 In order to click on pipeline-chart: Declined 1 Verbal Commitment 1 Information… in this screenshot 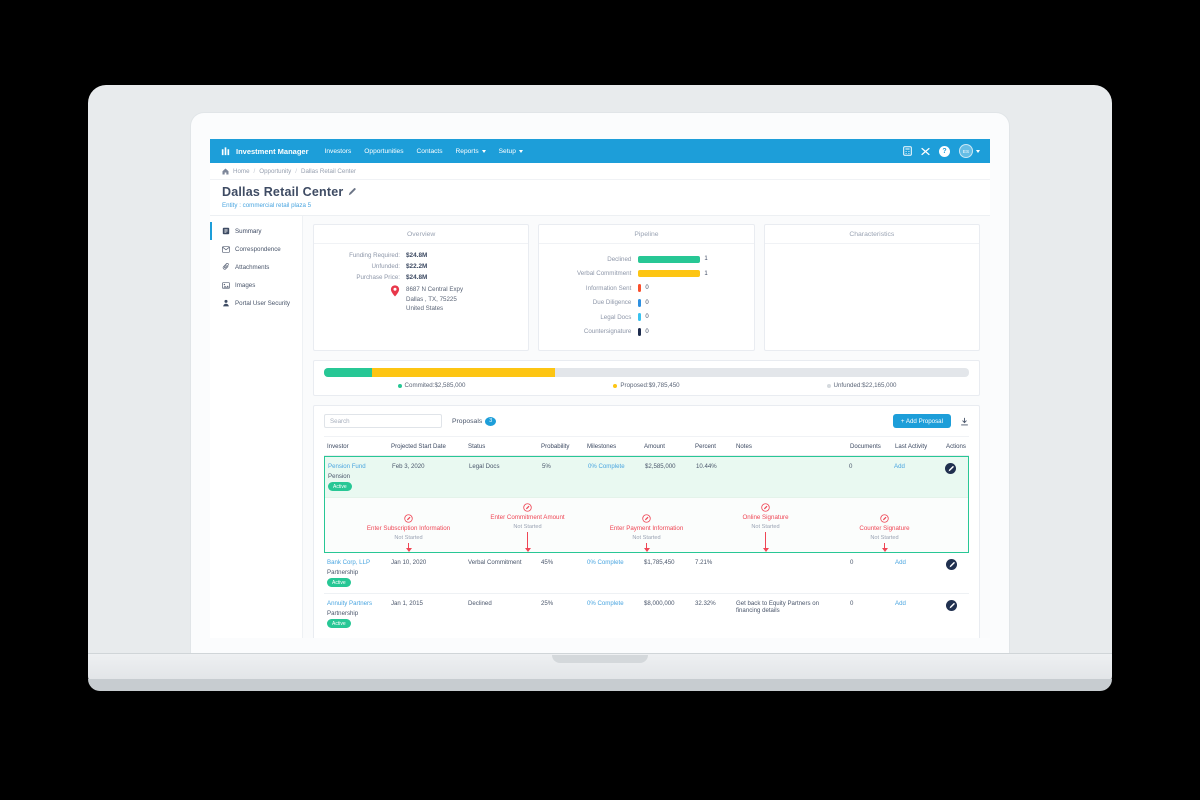, I will do `click(642, 295)`.